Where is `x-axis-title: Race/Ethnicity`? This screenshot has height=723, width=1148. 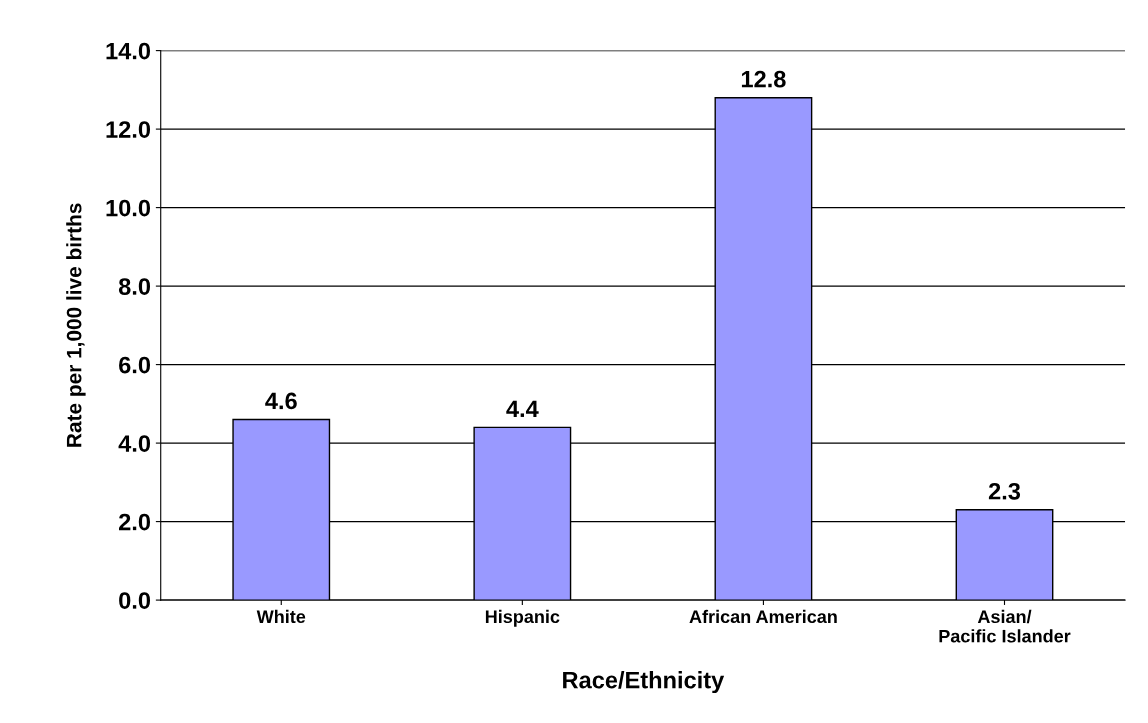
x-axis-title: Race/Ethnicity is located at coordinates (644, 682).